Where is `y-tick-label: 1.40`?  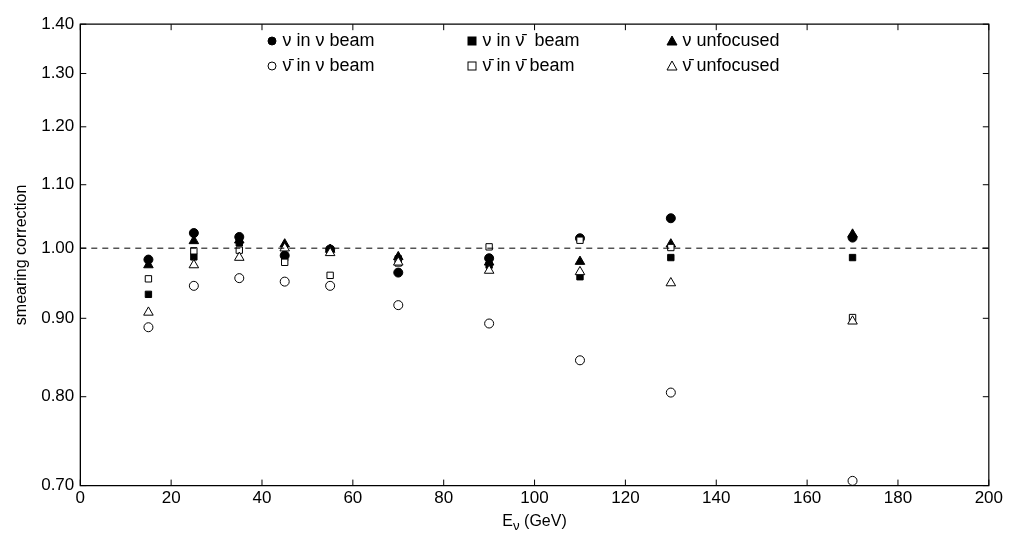 y-tick-label: 1.40 is located at coordinates (58, 23).